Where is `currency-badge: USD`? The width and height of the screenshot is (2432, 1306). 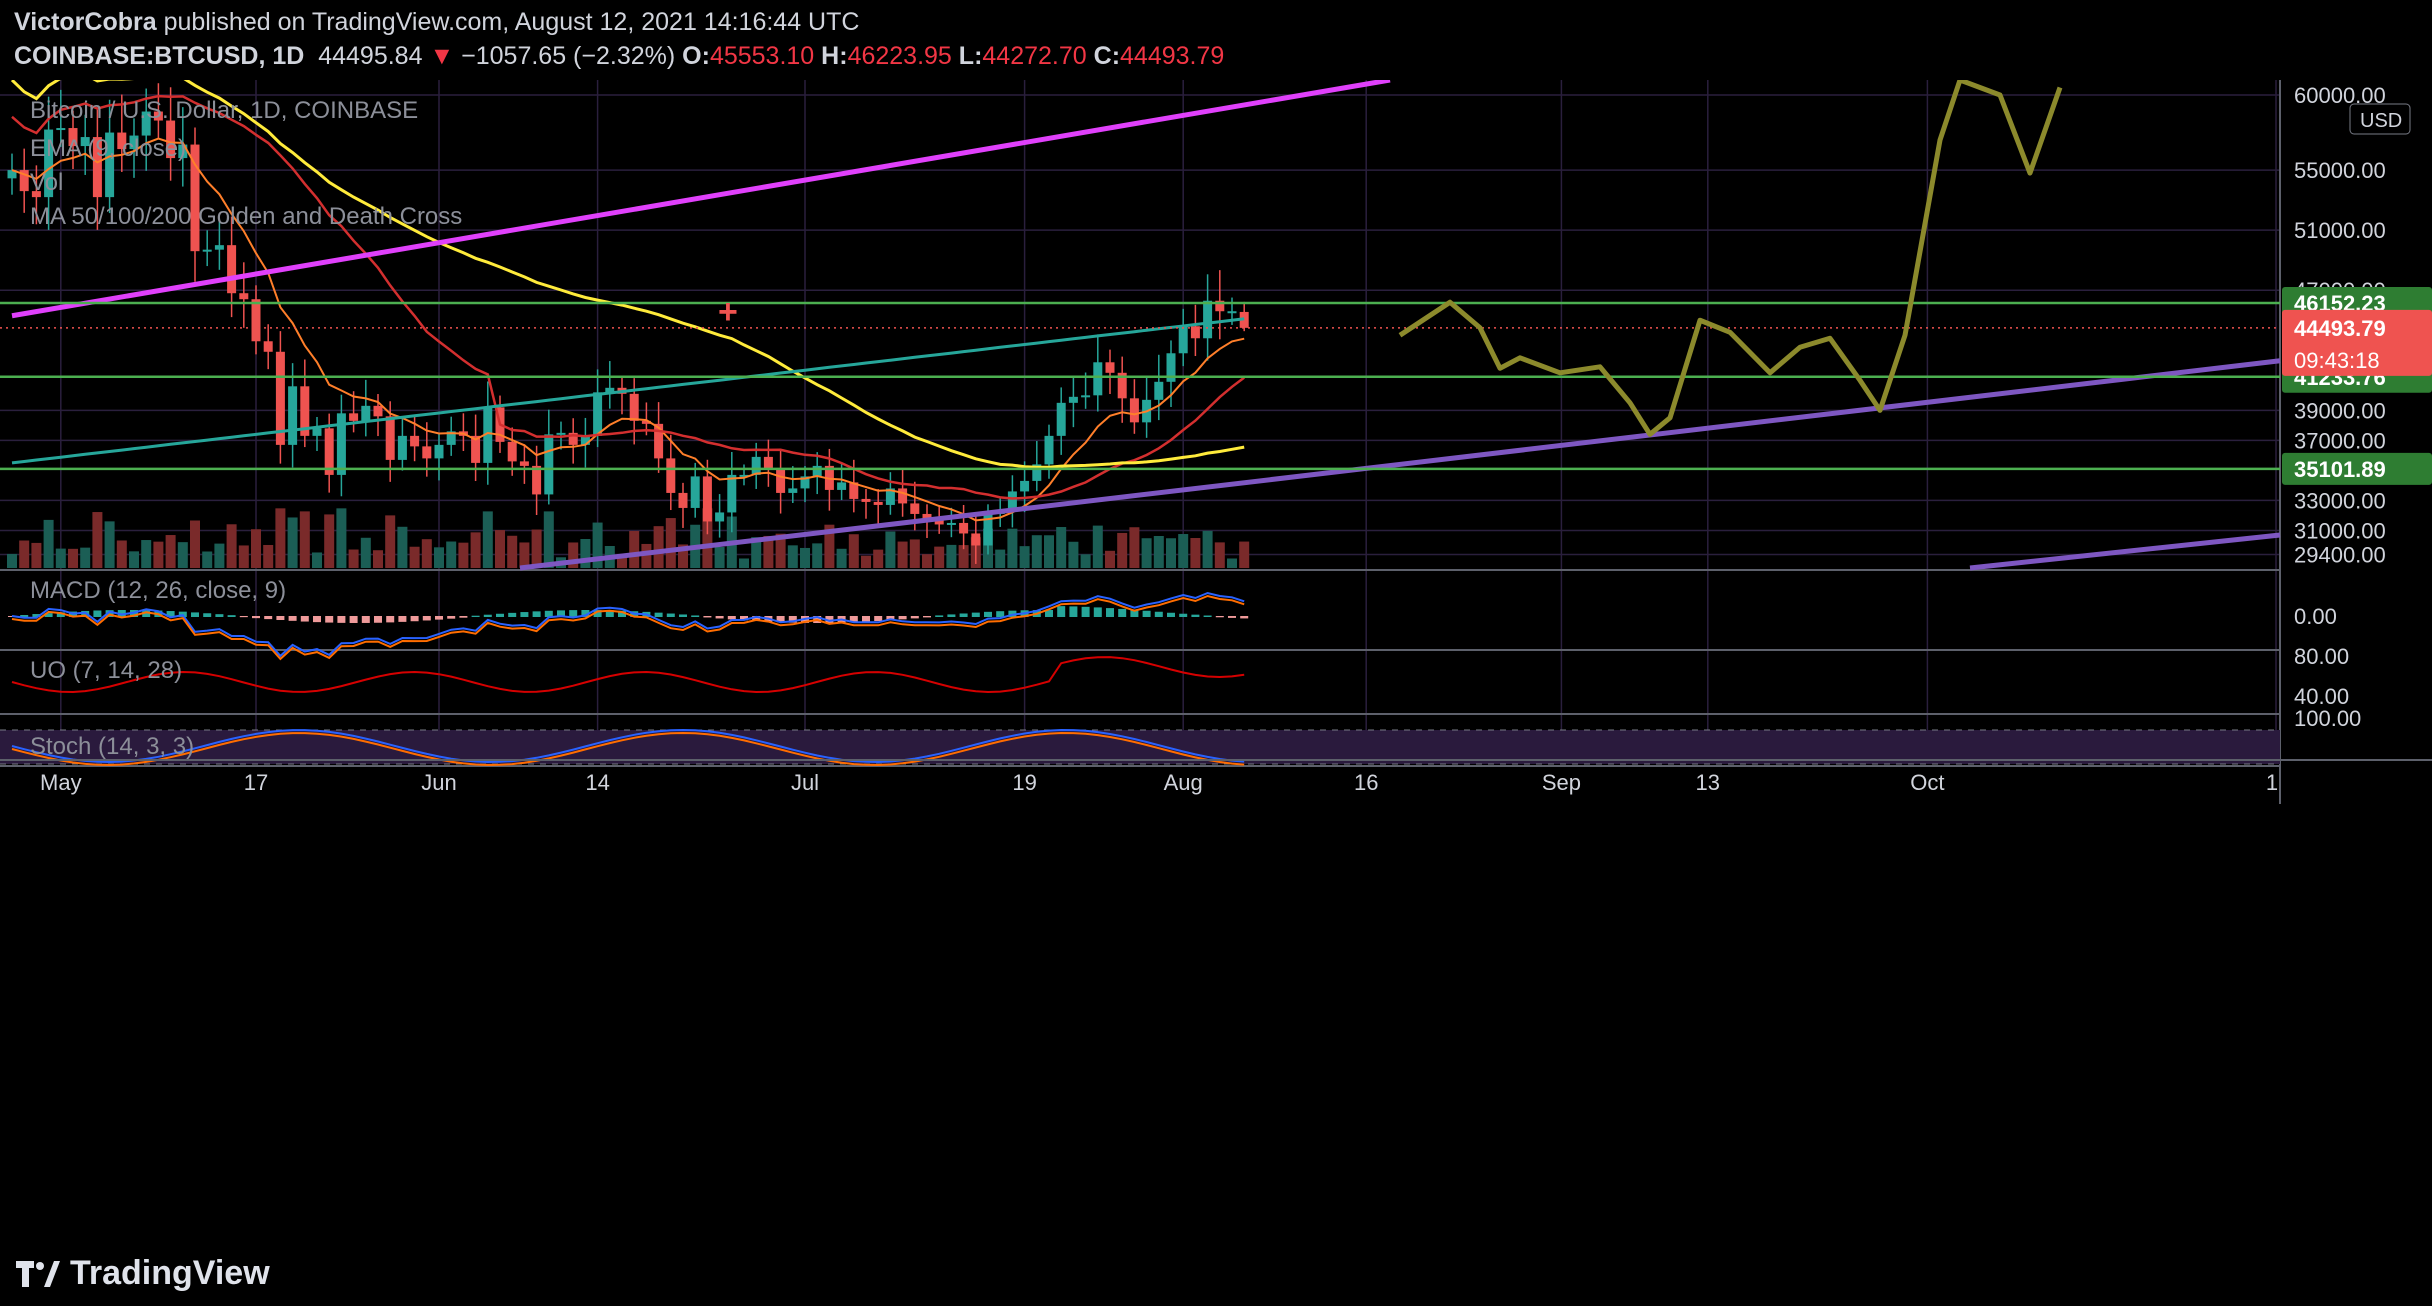
currency-badge: USD is located at coordinates (2380, 119).